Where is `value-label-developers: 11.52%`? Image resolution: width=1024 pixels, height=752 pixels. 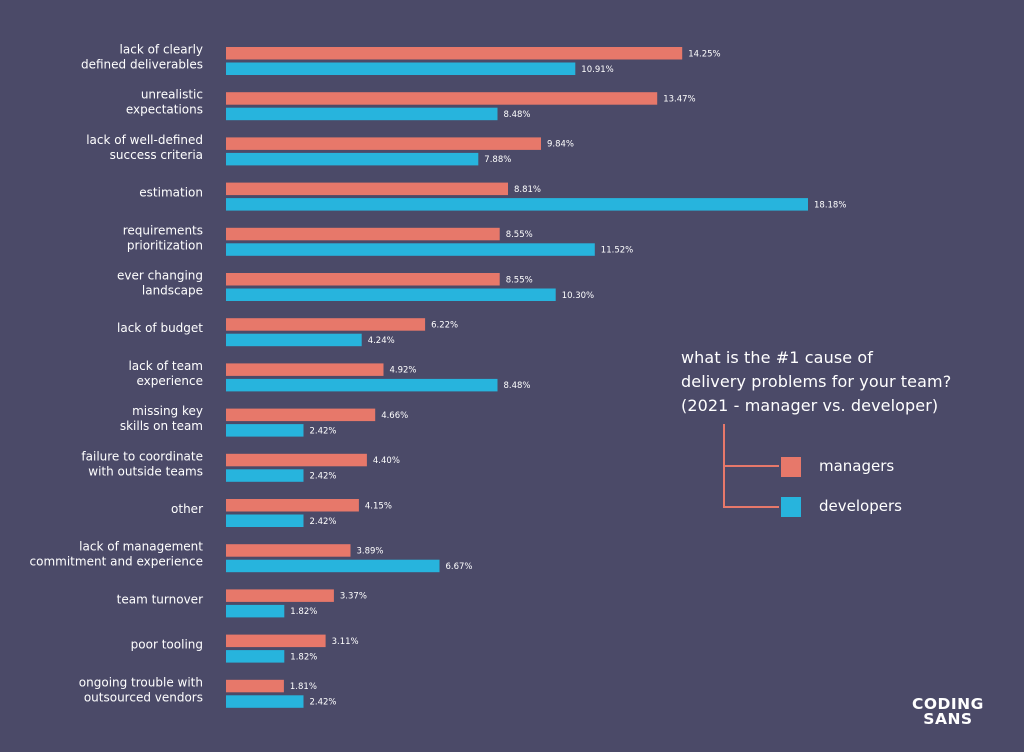 value-label-developers: 11.52% is located at coordinates (617, 251).